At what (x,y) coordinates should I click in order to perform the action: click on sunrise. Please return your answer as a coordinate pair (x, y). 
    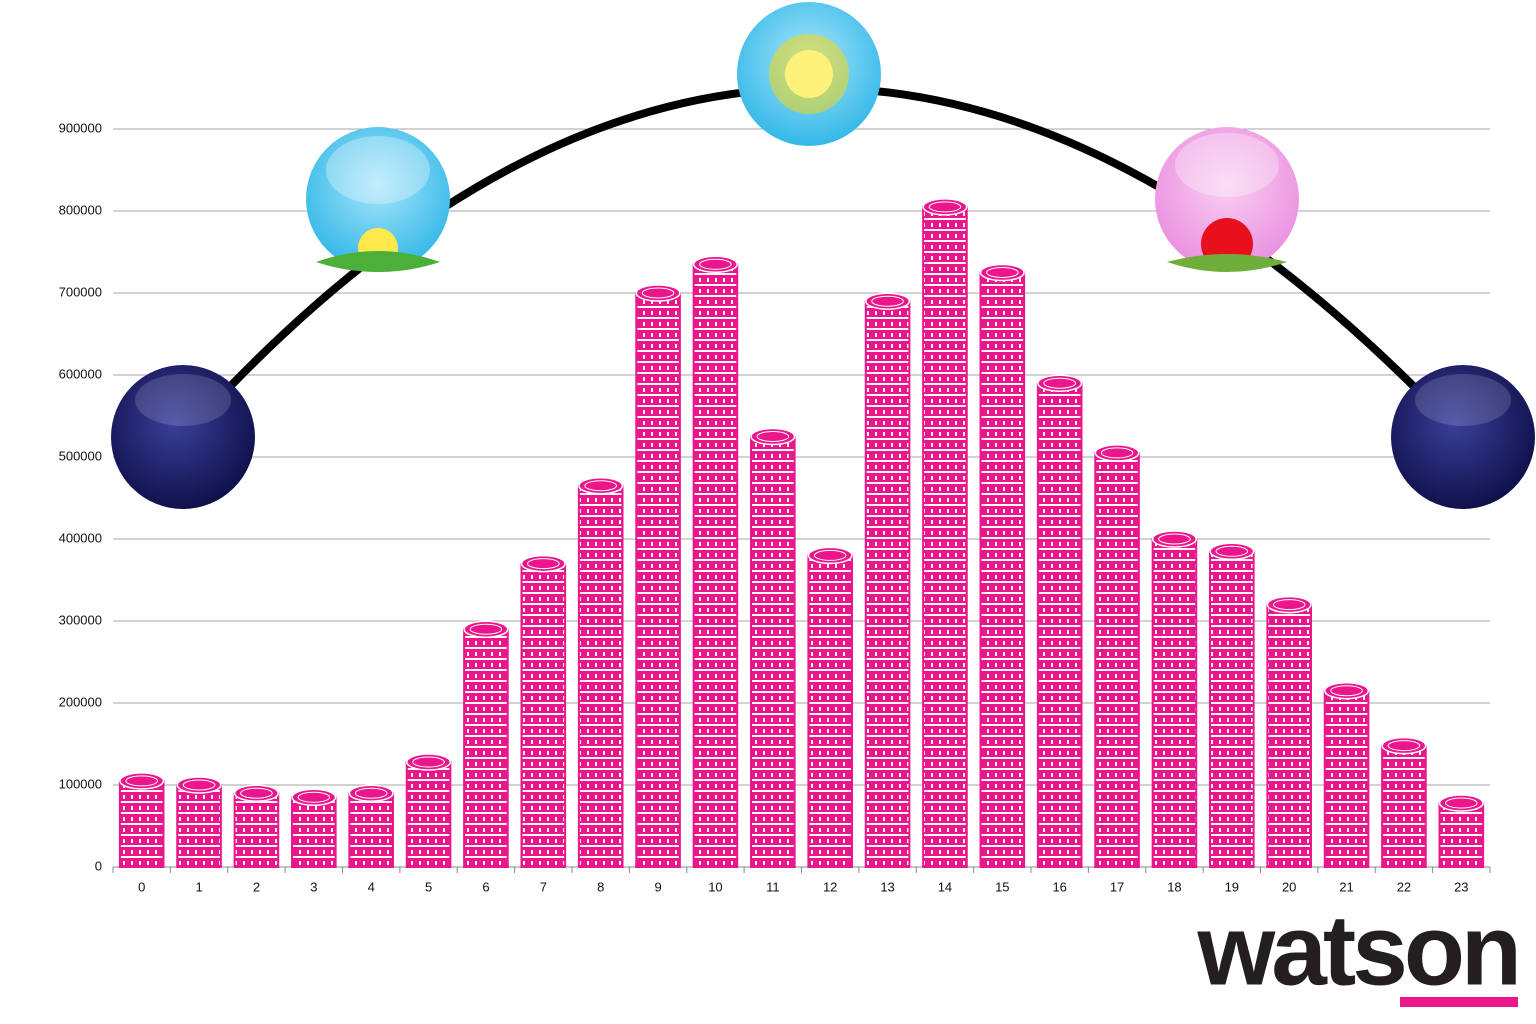
    Looking at the image, I should click on (378, 199).